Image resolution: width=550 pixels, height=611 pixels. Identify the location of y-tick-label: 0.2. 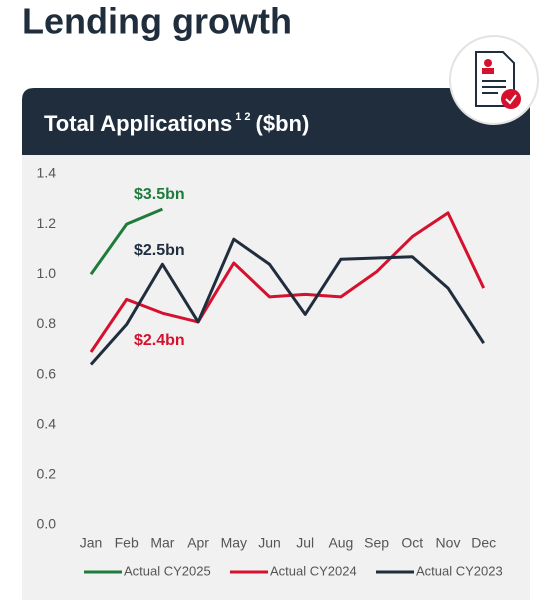
(47, 474).